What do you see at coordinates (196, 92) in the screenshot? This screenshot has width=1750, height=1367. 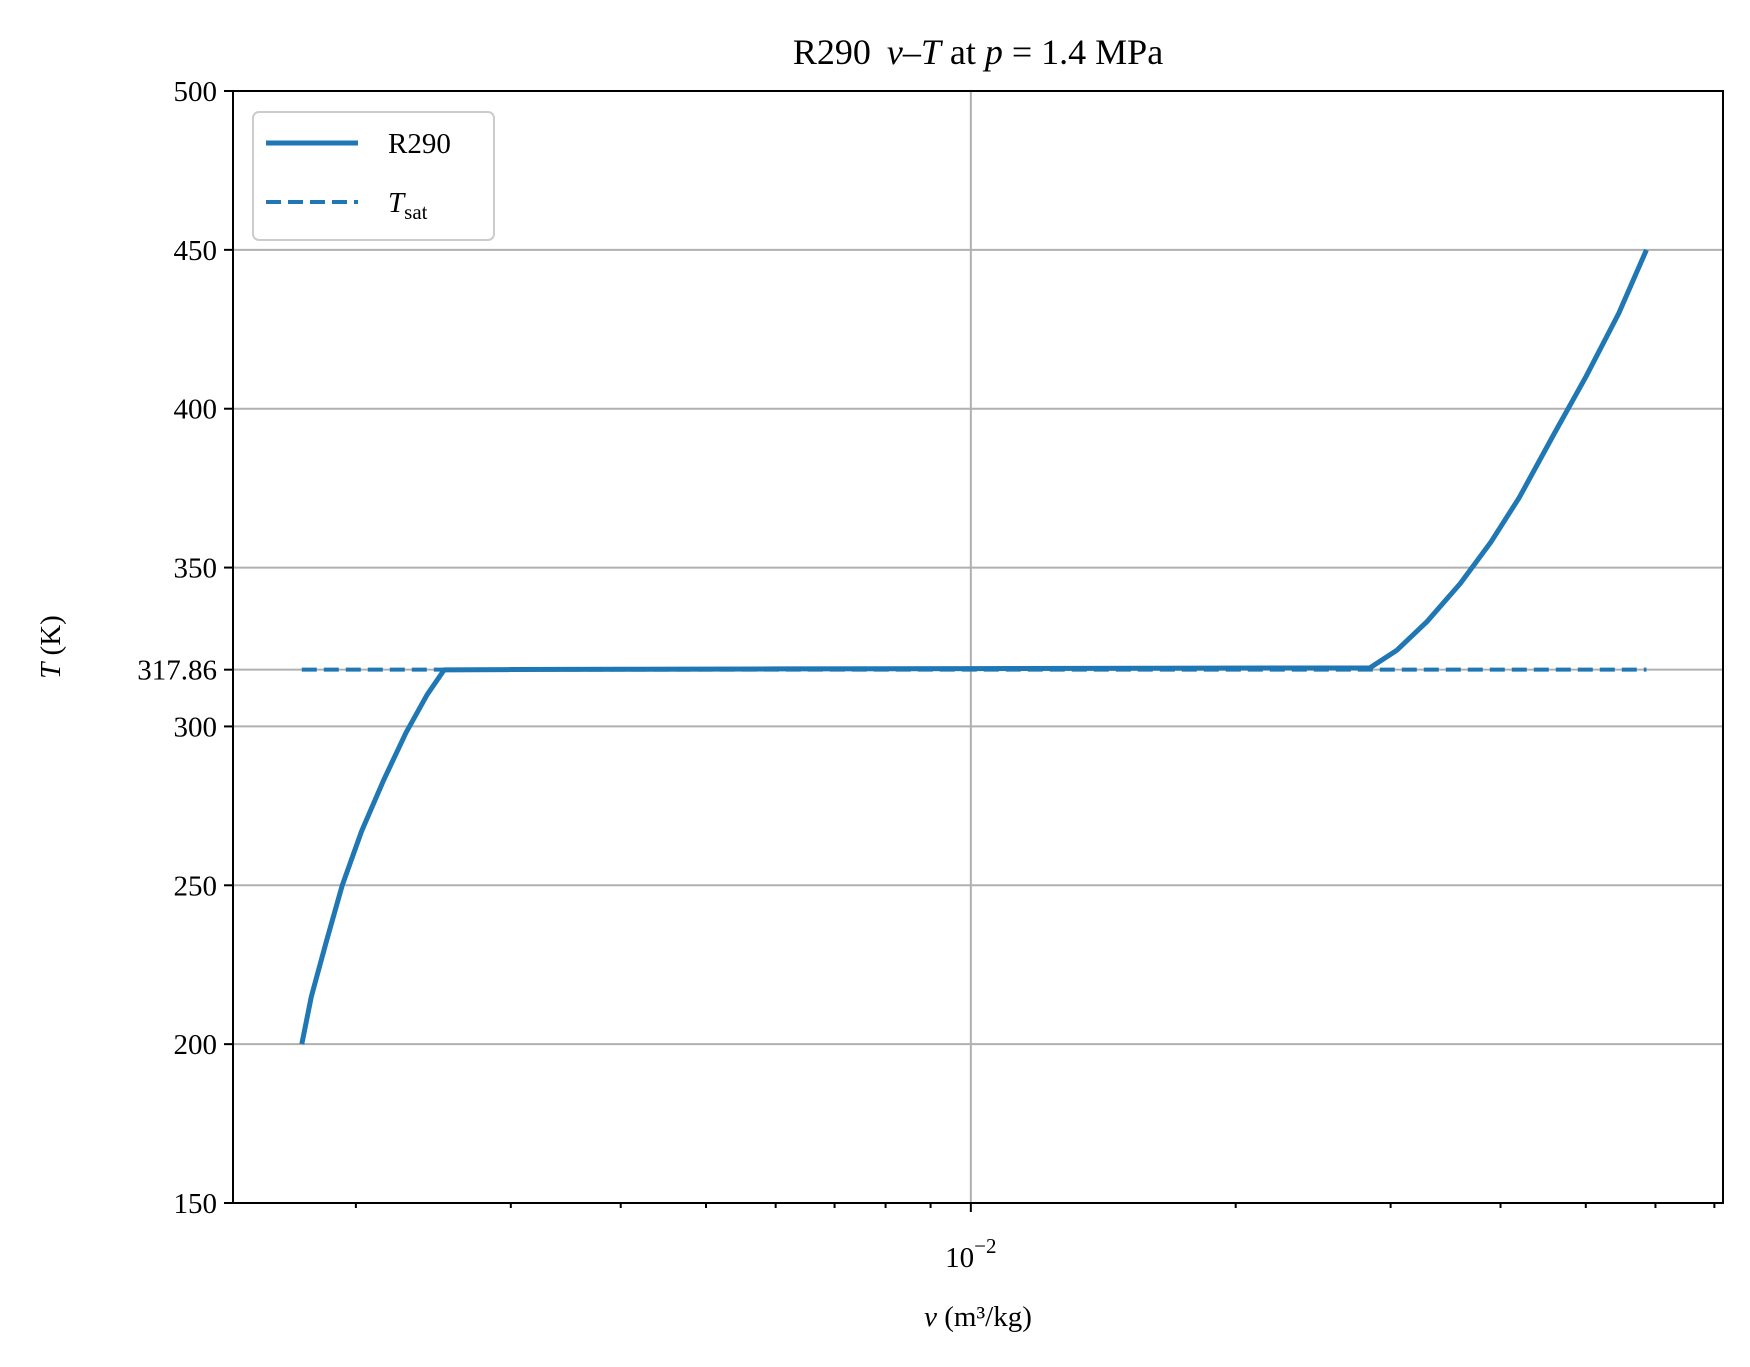 I see `y-tick-label: 500` at bounding box center [196, 92].